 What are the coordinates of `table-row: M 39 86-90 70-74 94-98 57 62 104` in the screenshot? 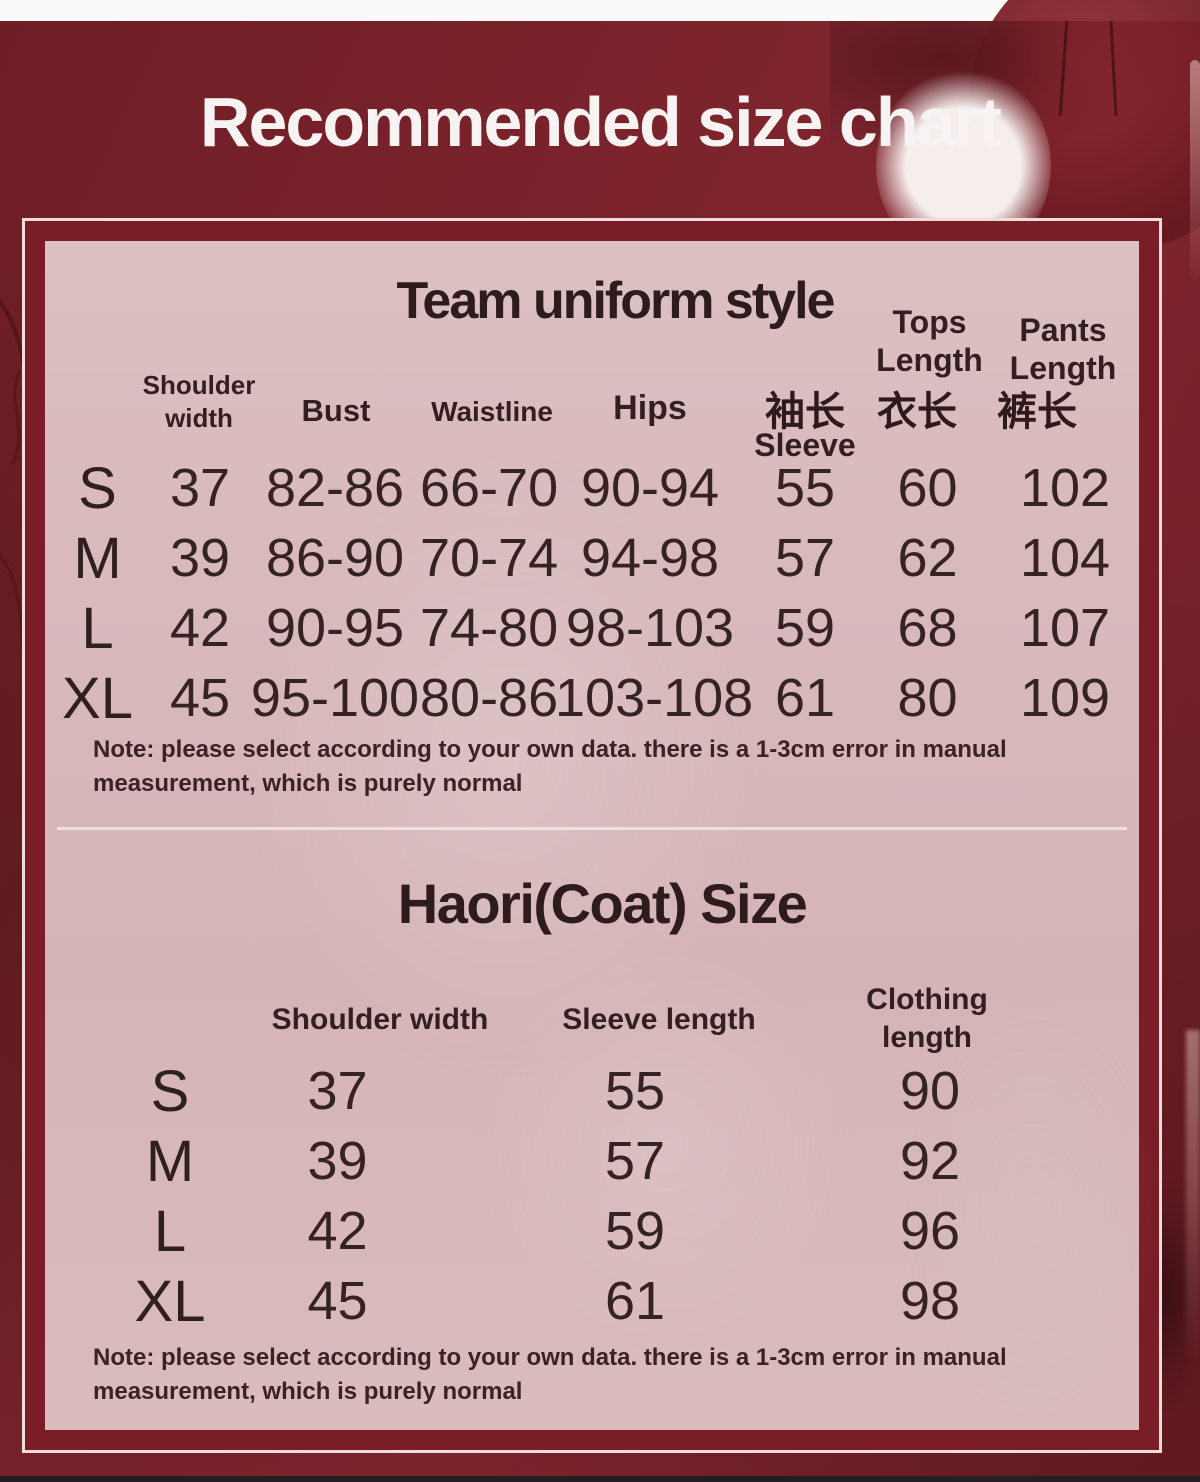 It's located at (592, 558).